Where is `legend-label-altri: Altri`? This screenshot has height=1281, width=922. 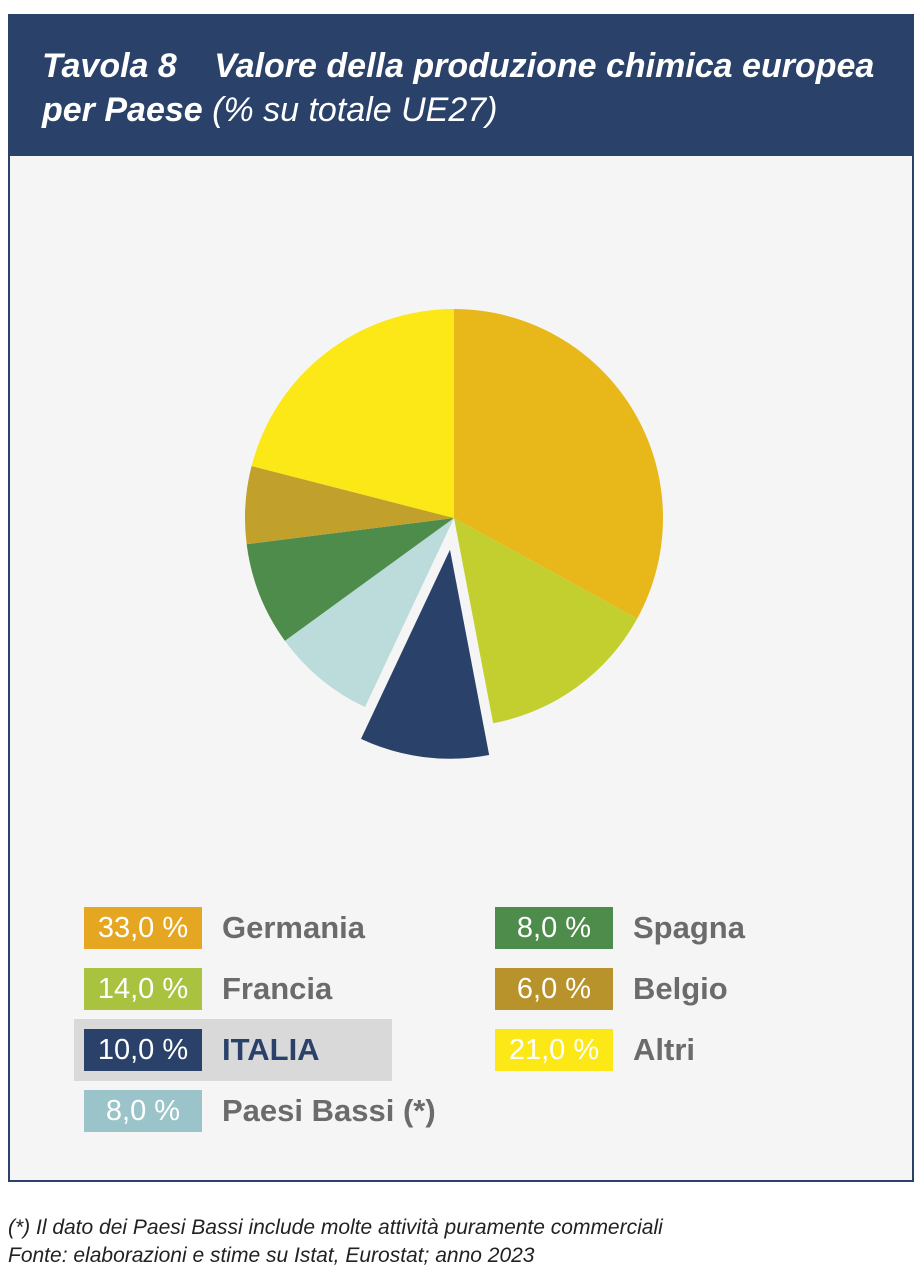 legend-label-altri: Altri is located at coordinates (664, 1049).